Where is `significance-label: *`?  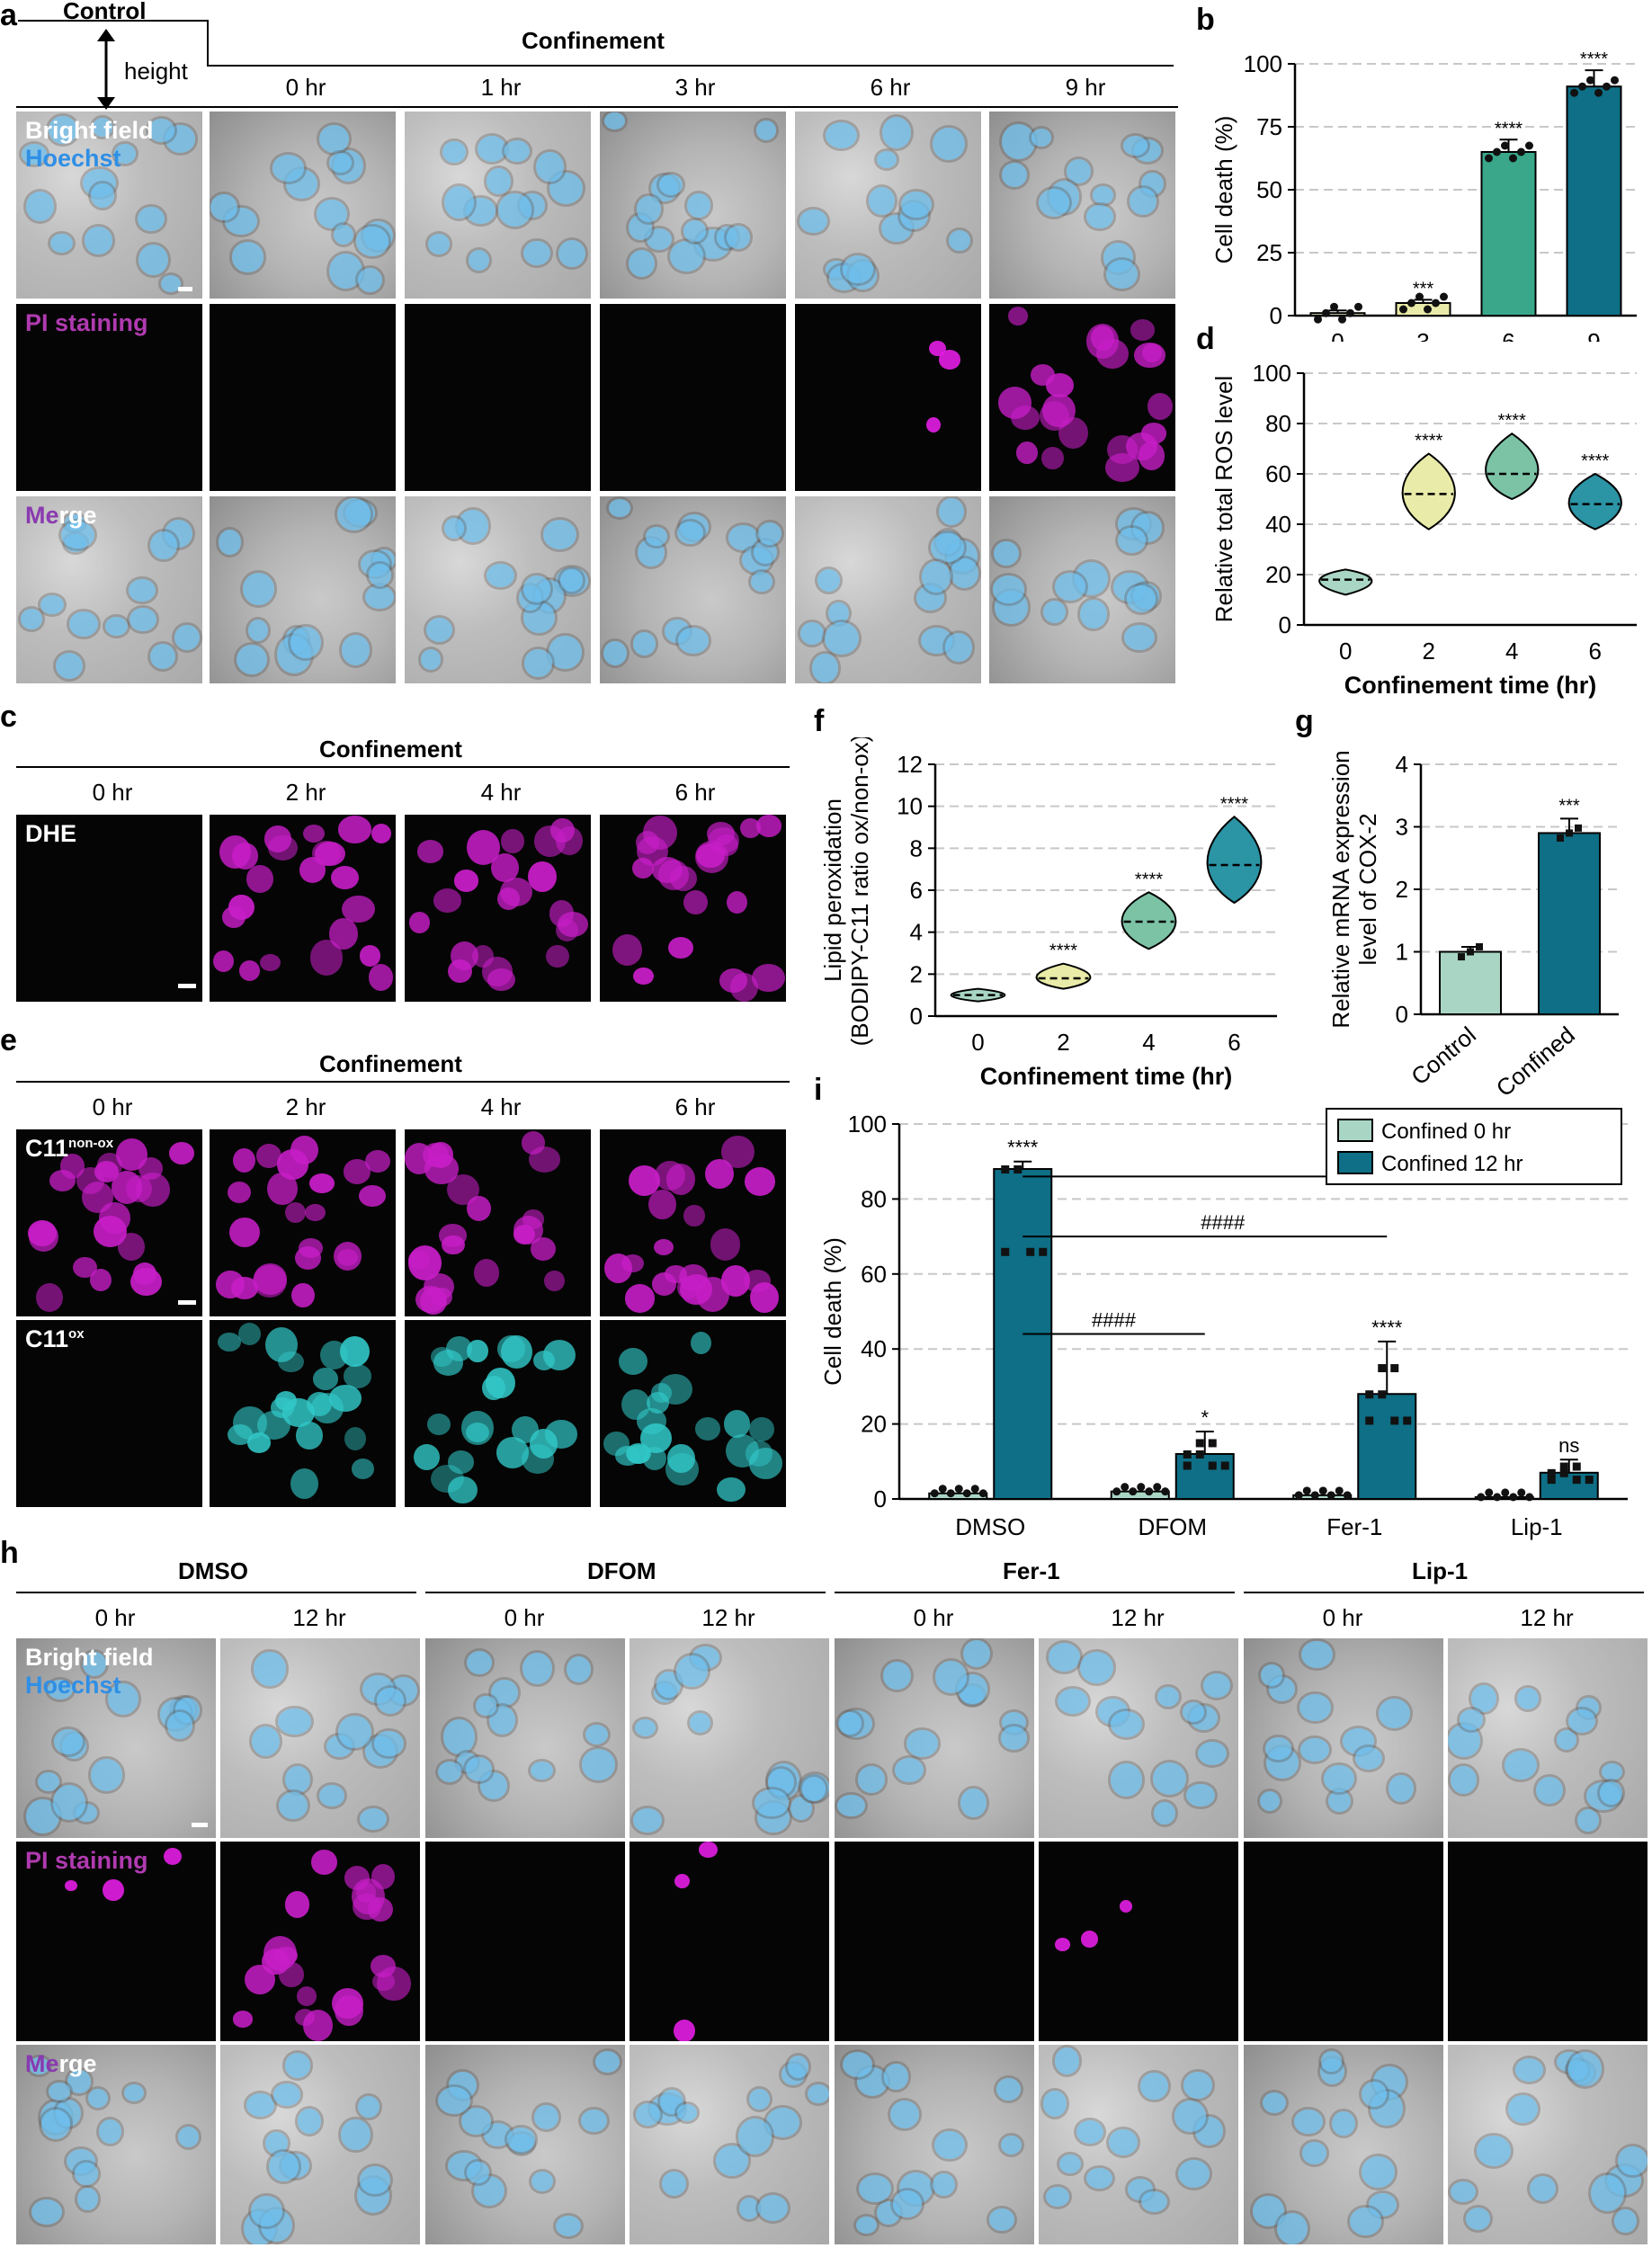 significance-label: * is located at coordinates (1205, 1417).